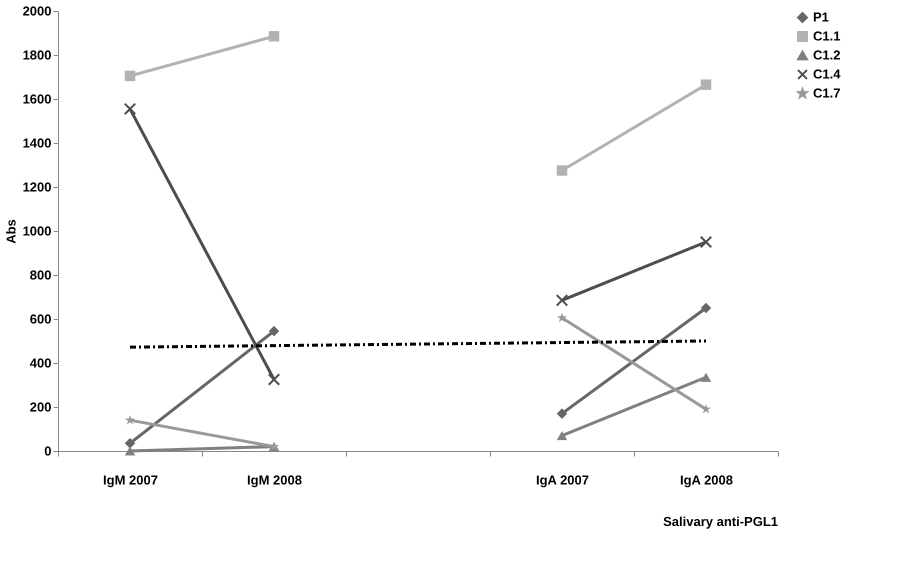 This screenshot has height=575, width=921. What do you see at coordinates (130, 480) in the screenshot?
I see `x-tick-label: IgM 2007` at bounding box center [130, 480].